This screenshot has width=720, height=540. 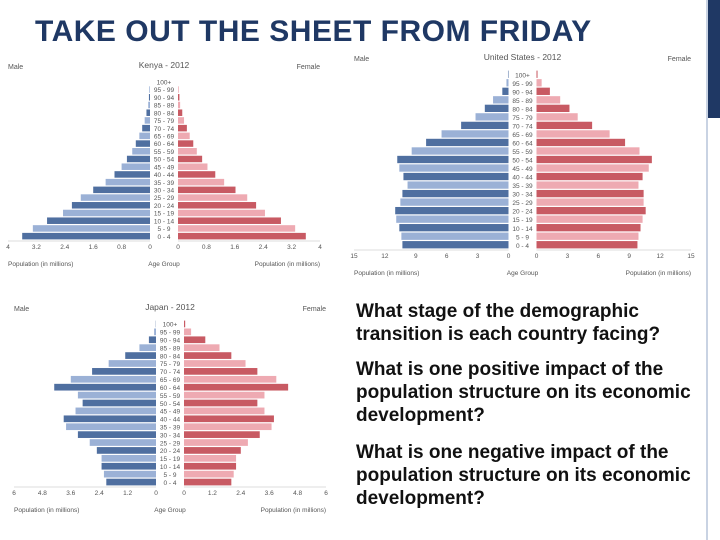 What do you see at coordinates (447, 256) in the screenshot?
I see `pyr1-tick-label: 6` at bounding box center [447, 256].